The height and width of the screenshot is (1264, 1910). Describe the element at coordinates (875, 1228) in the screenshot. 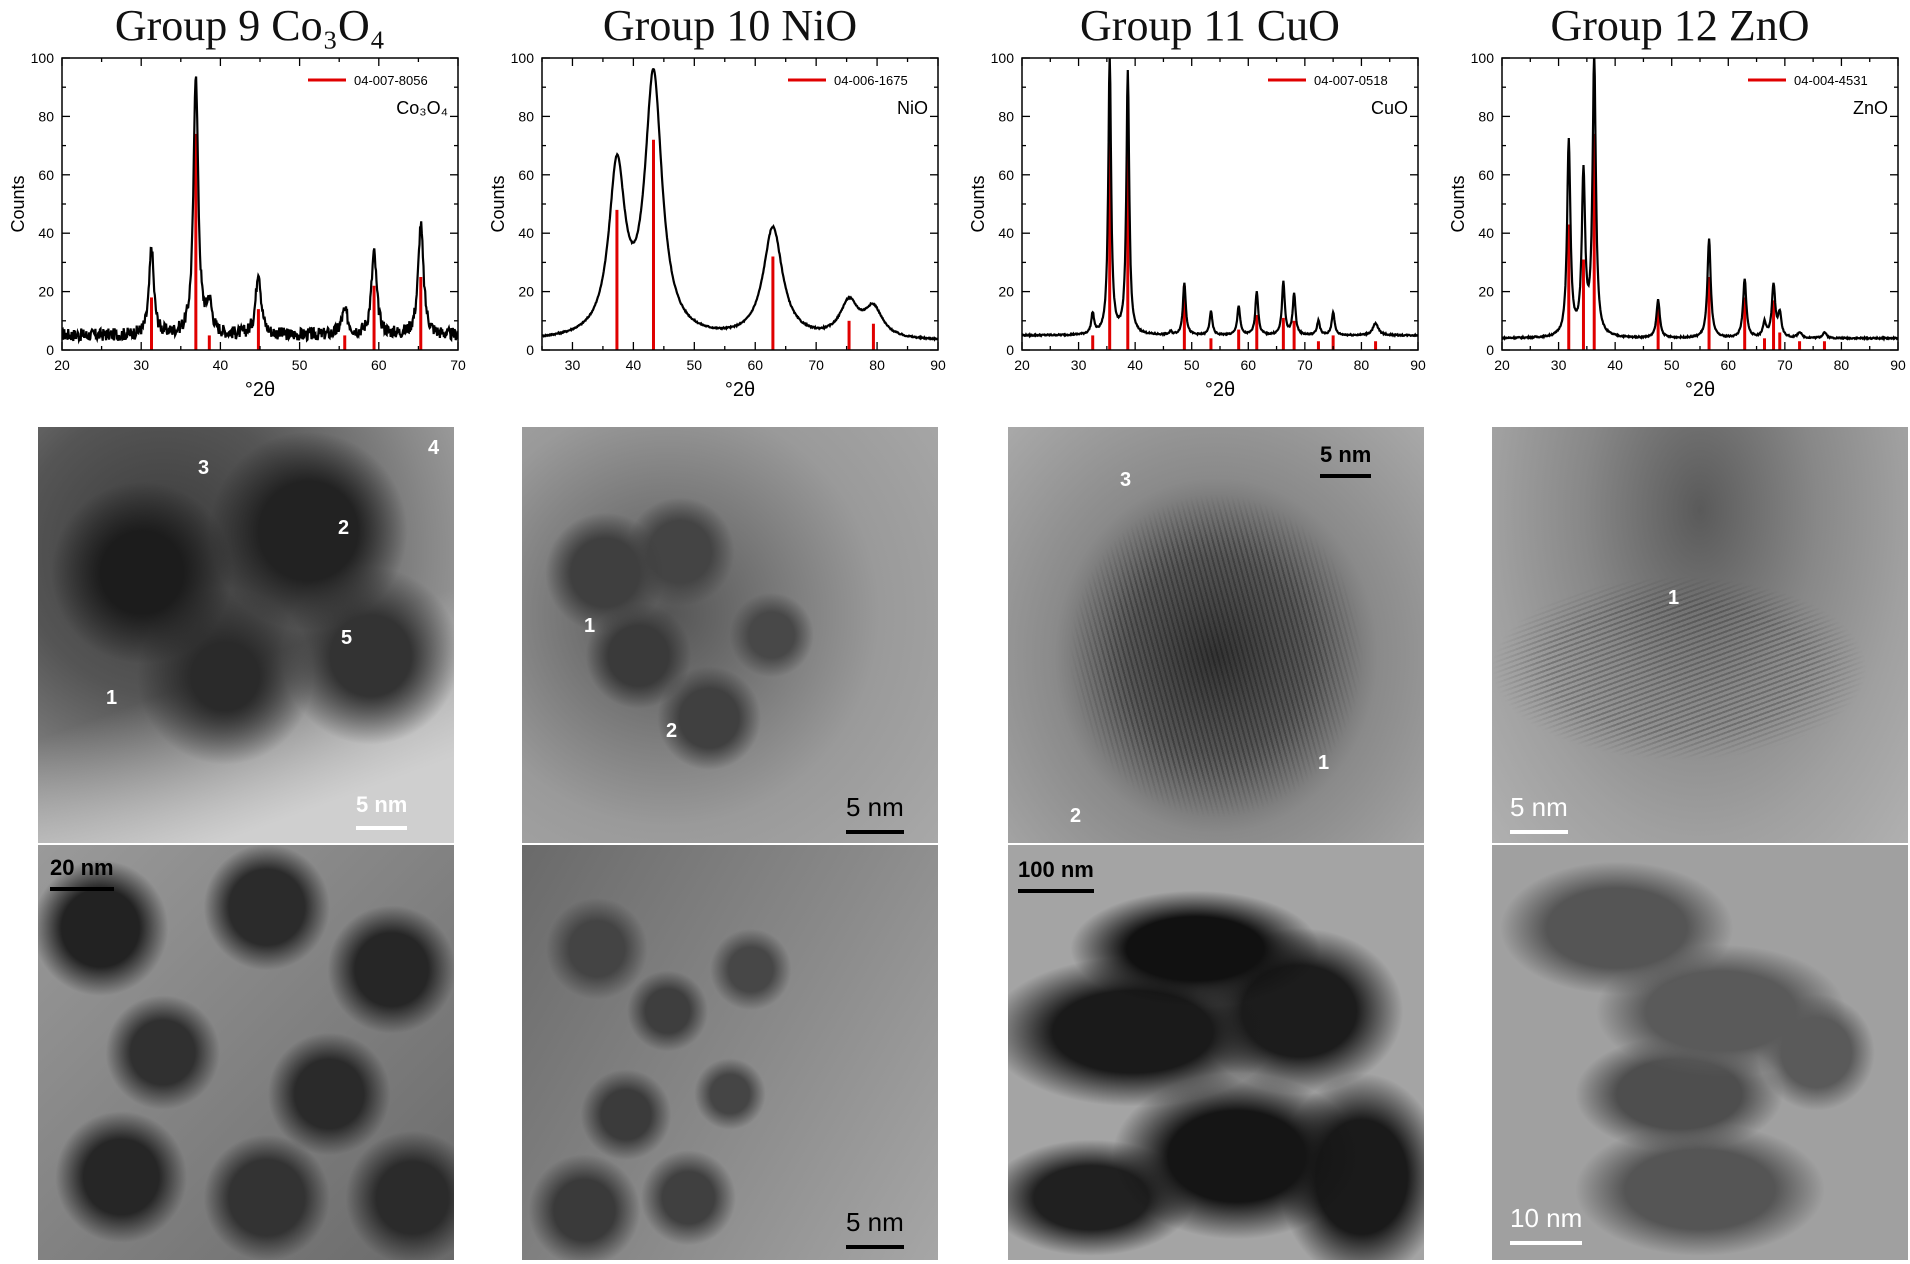

I see `scale-bar-tem-nio: 5 nm` at that location.